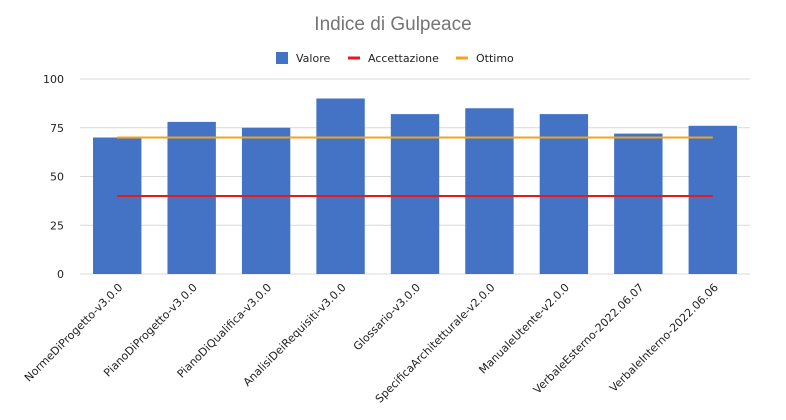  I want to click on x-tick-label: Glossario-v3.0.0, so click(387, 317).